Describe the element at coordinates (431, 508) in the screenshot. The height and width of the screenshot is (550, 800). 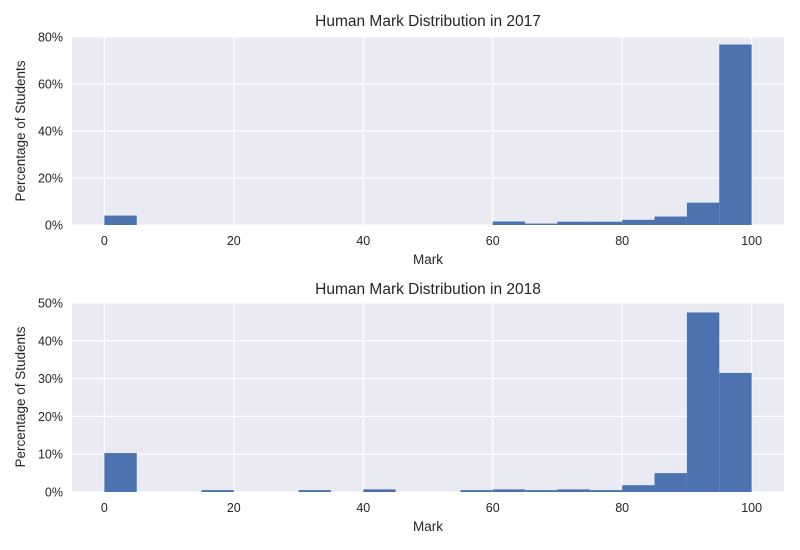
I see `x-ticks-2018: 0 20 40 60 80 100` at that location.